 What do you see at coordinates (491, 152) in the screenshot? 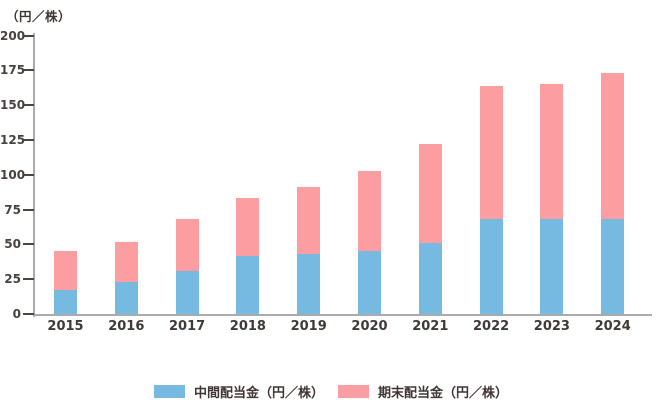
I see `bar-yearend-2022` at bounding box center [491, 152].